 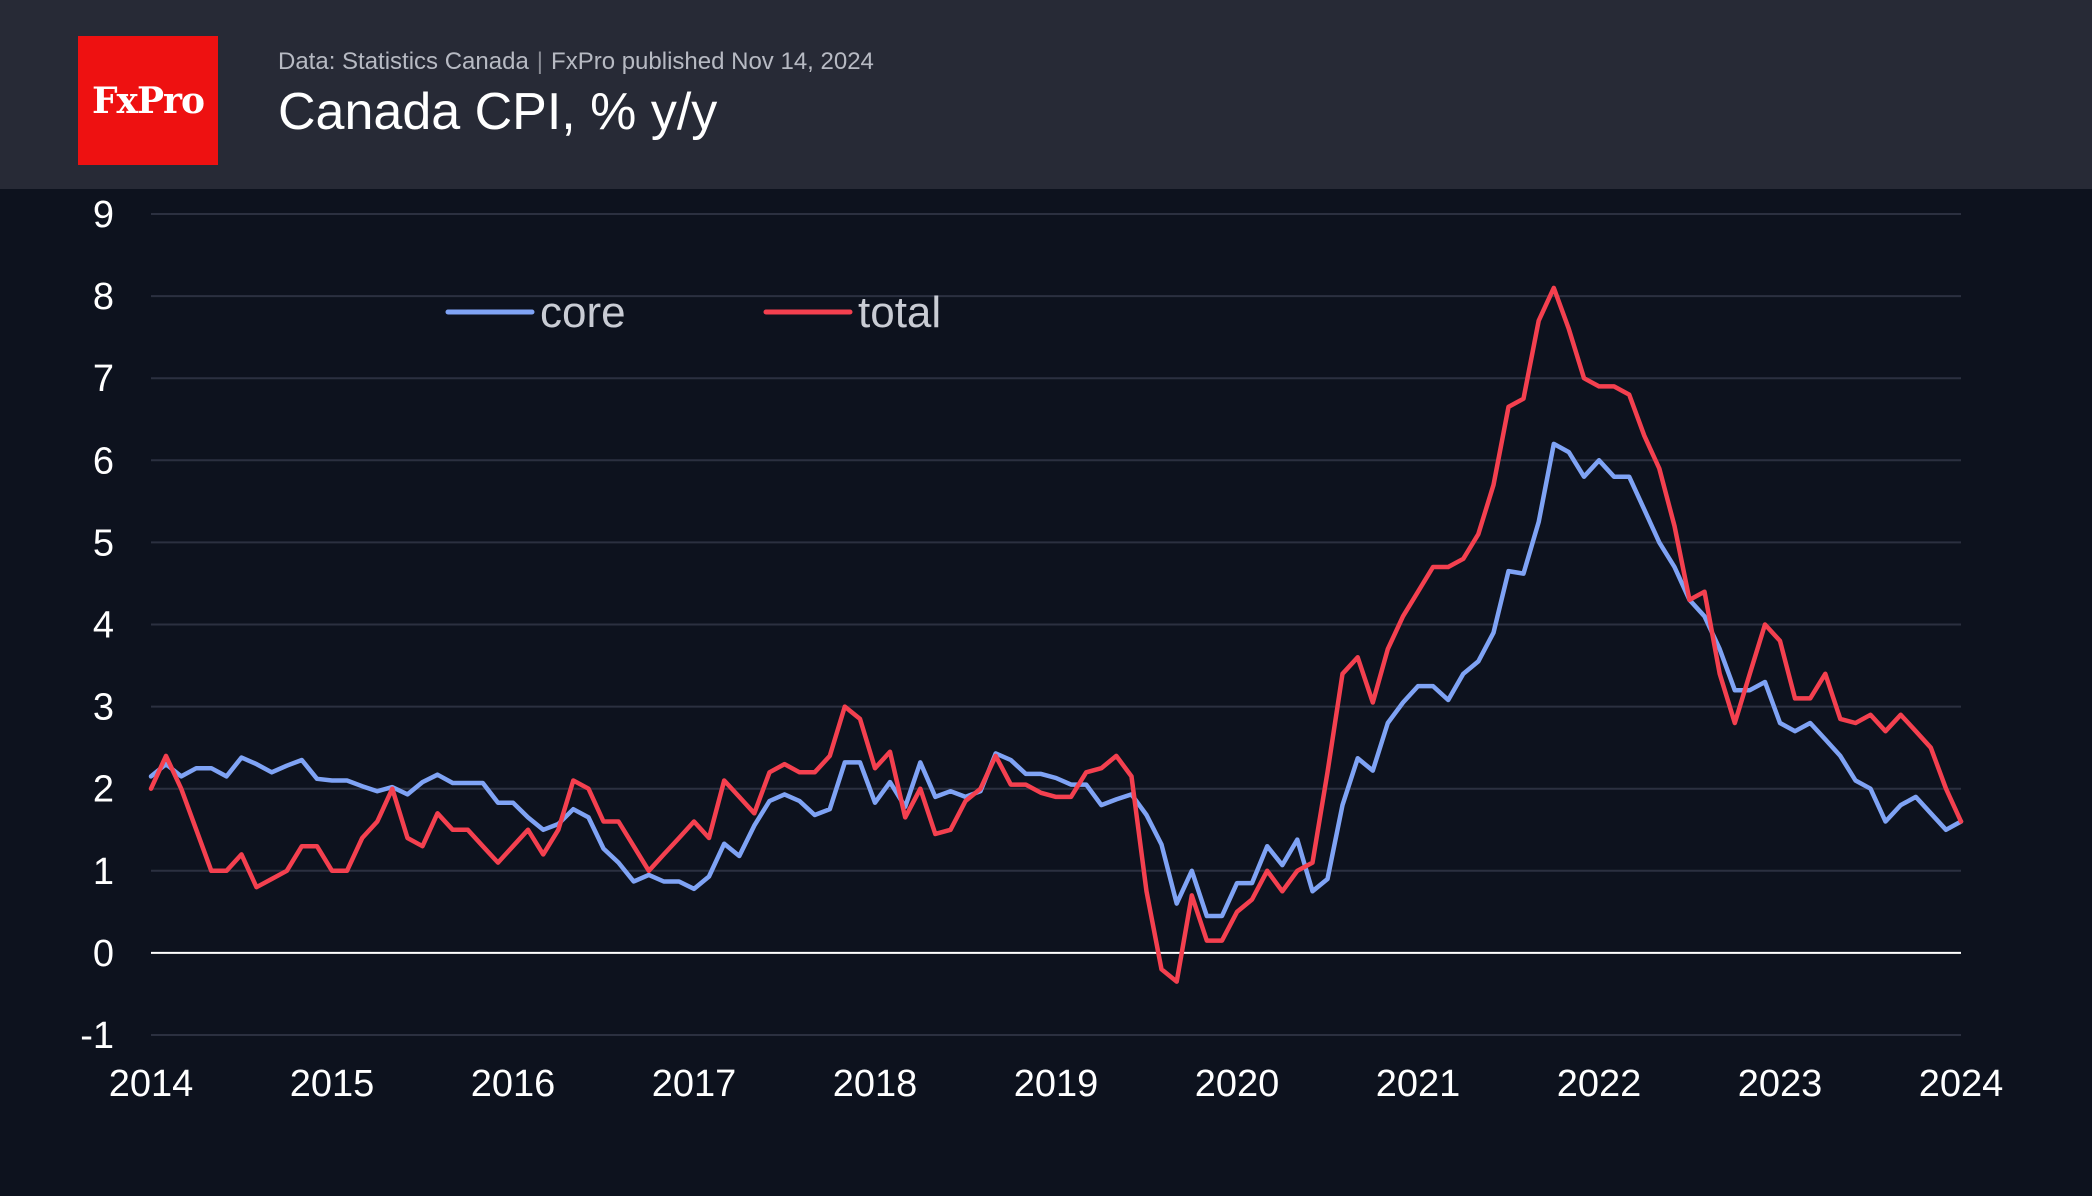 What do you see at coordinates (498, 112) in the screenshot?
I see `page-title: Canada CPI, % y/y` at bounding box center [498, 112].